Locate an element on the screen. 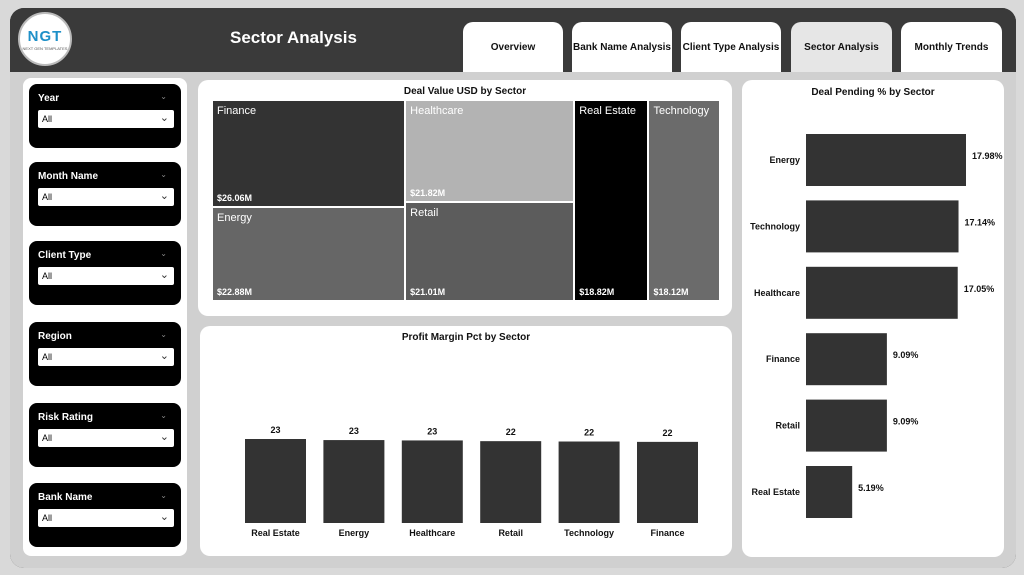 The width and height of the screenshot is (1024, 575). client-type-slicer: Client Type ⌄ All ⌄ is located at coordinates (105, 273).